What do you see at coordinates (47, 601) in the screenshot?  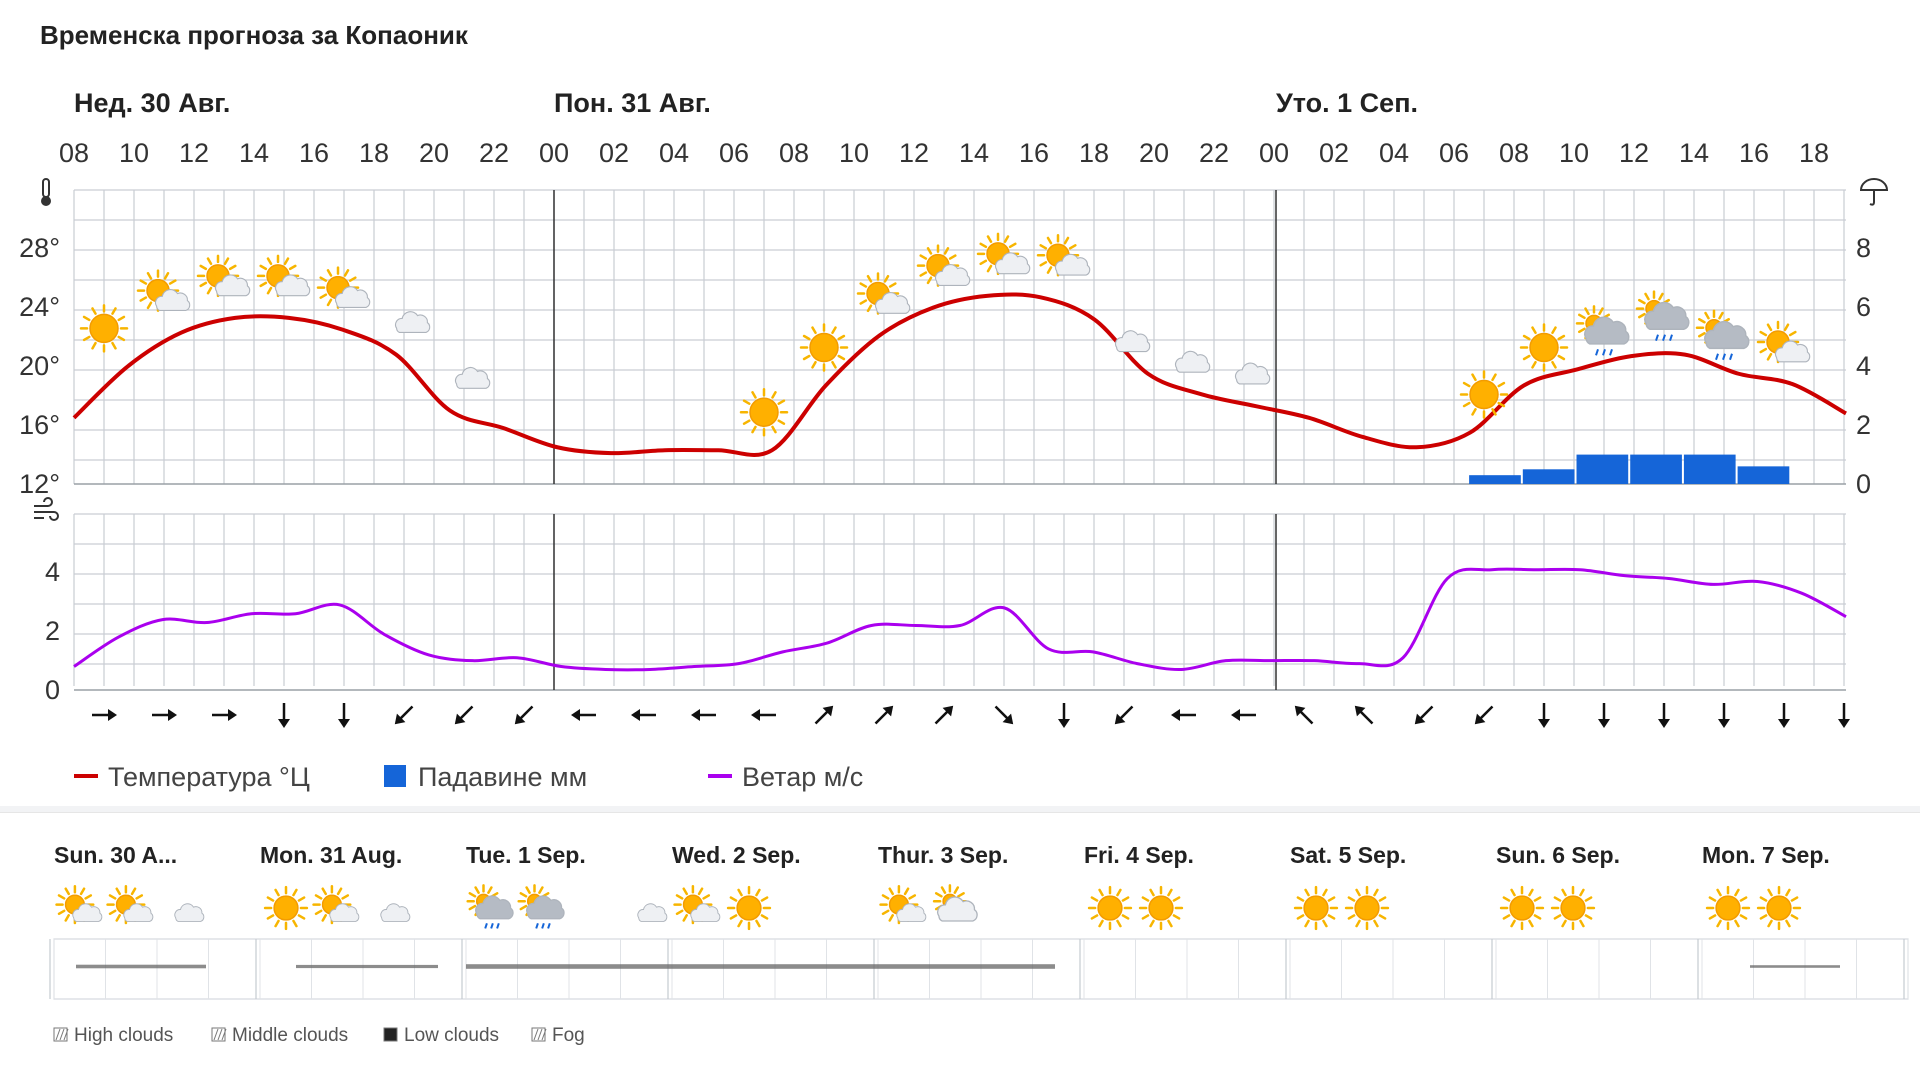 I see `wind-axis: 0 2 4` at bounding box center [47, 601].